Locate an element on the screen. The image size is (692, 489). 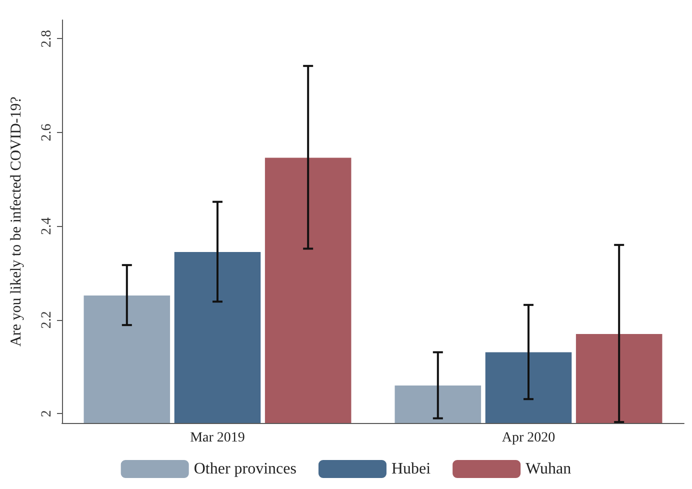
x-tick-label: Mar 2019 is located at coordinates (217, 438).